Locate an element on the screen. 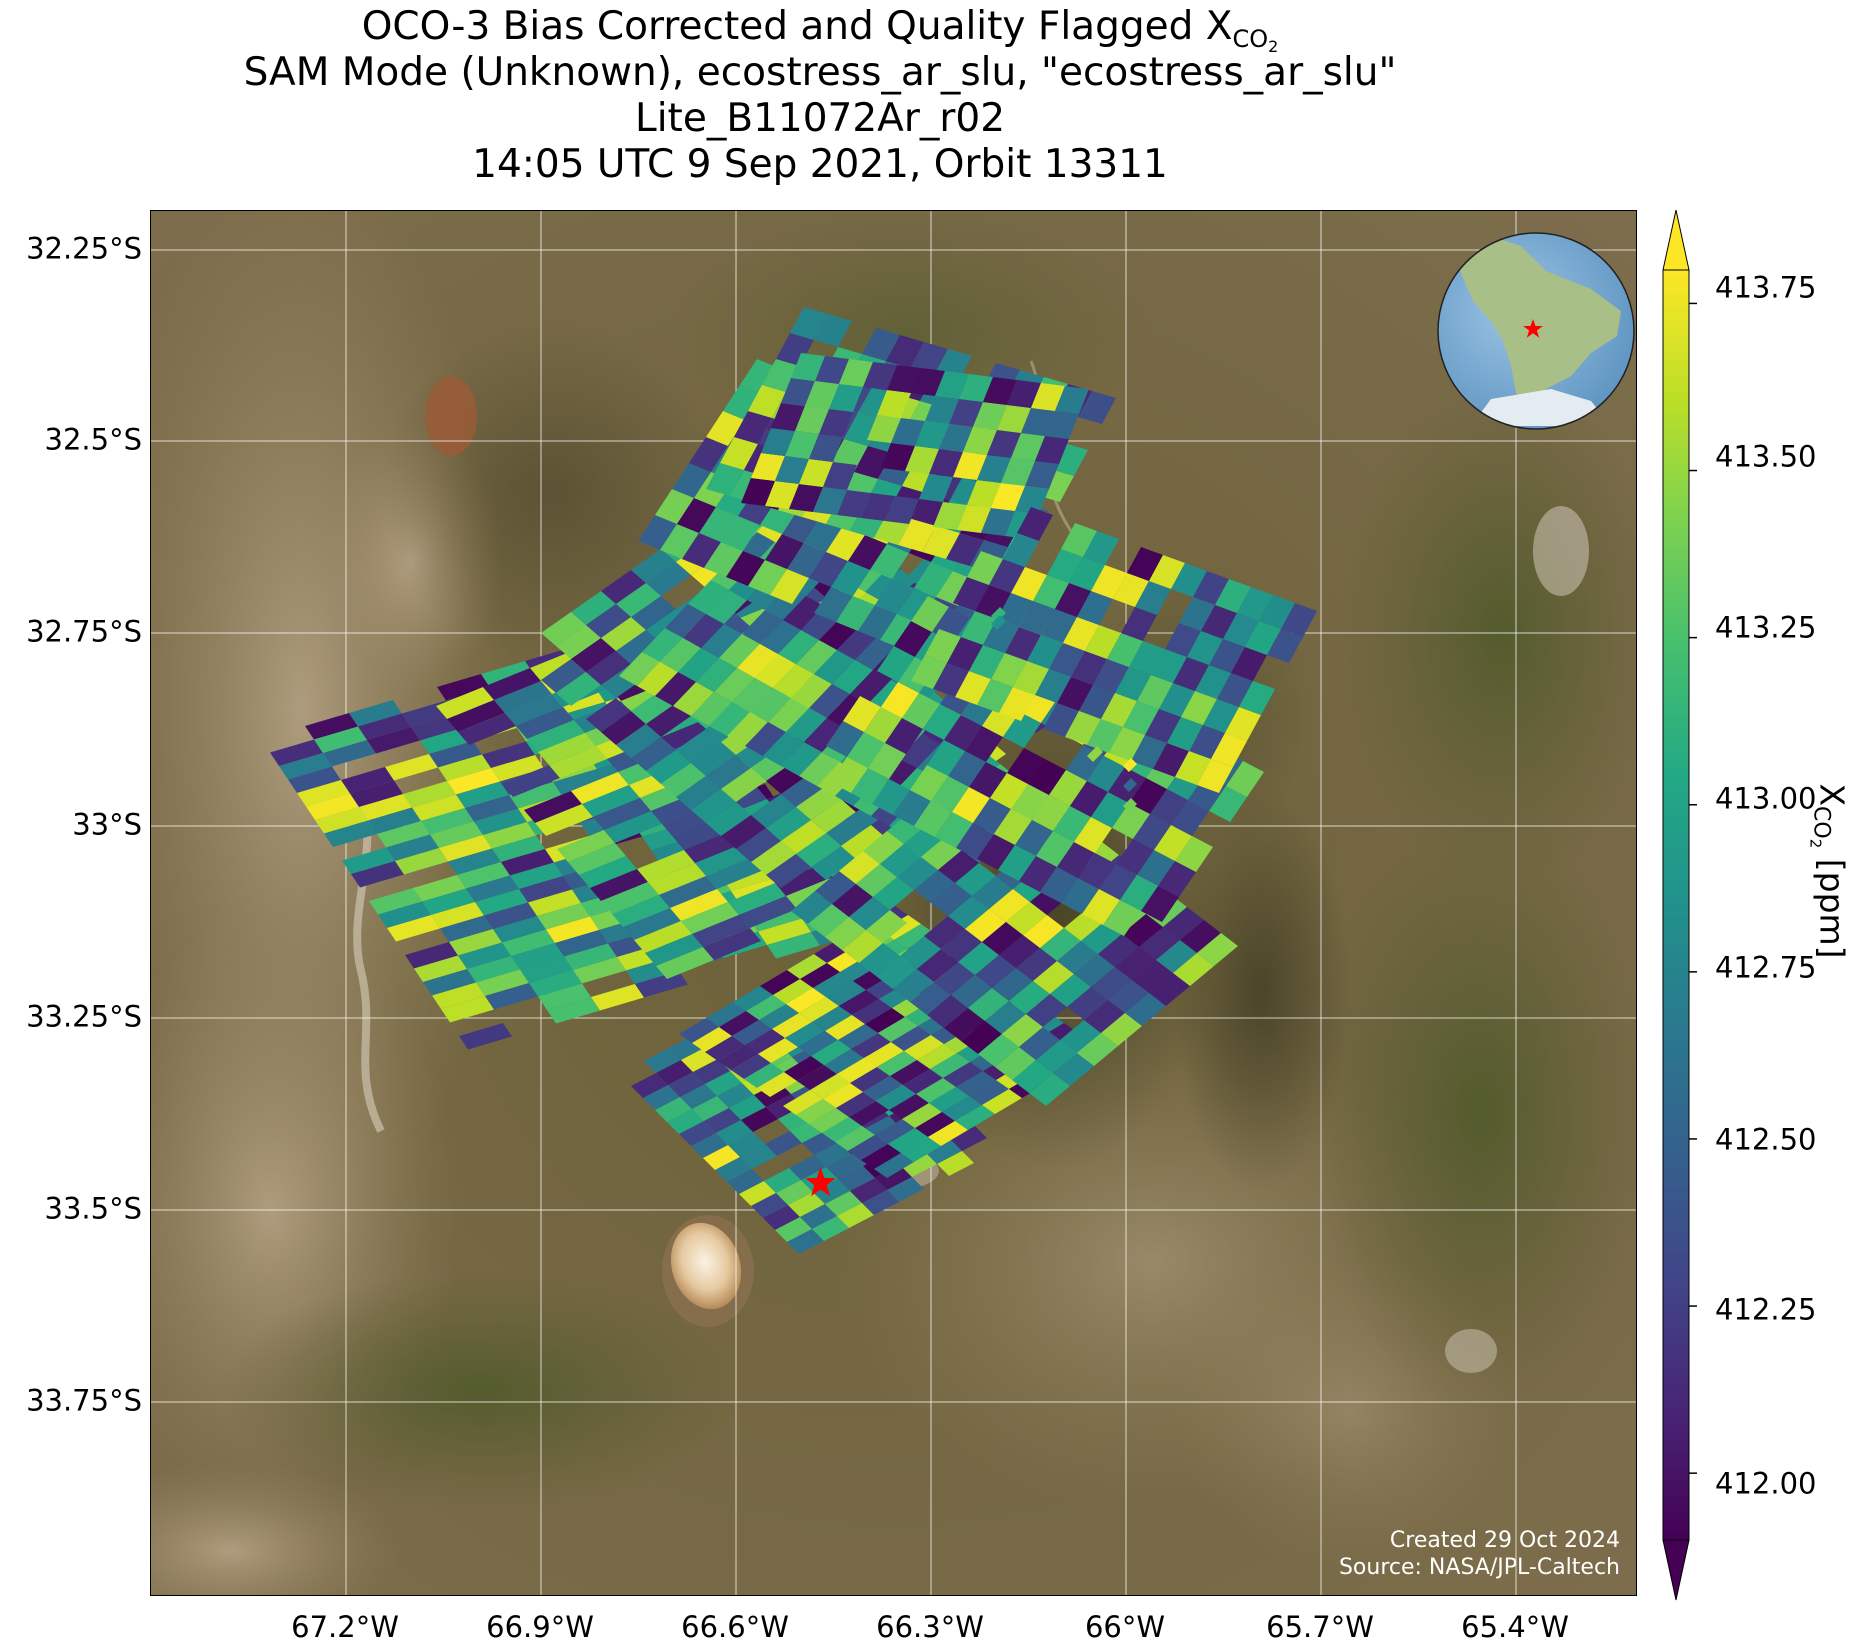  colorbar-tick-label: 412.75 is located at coordinates (1766, 967).